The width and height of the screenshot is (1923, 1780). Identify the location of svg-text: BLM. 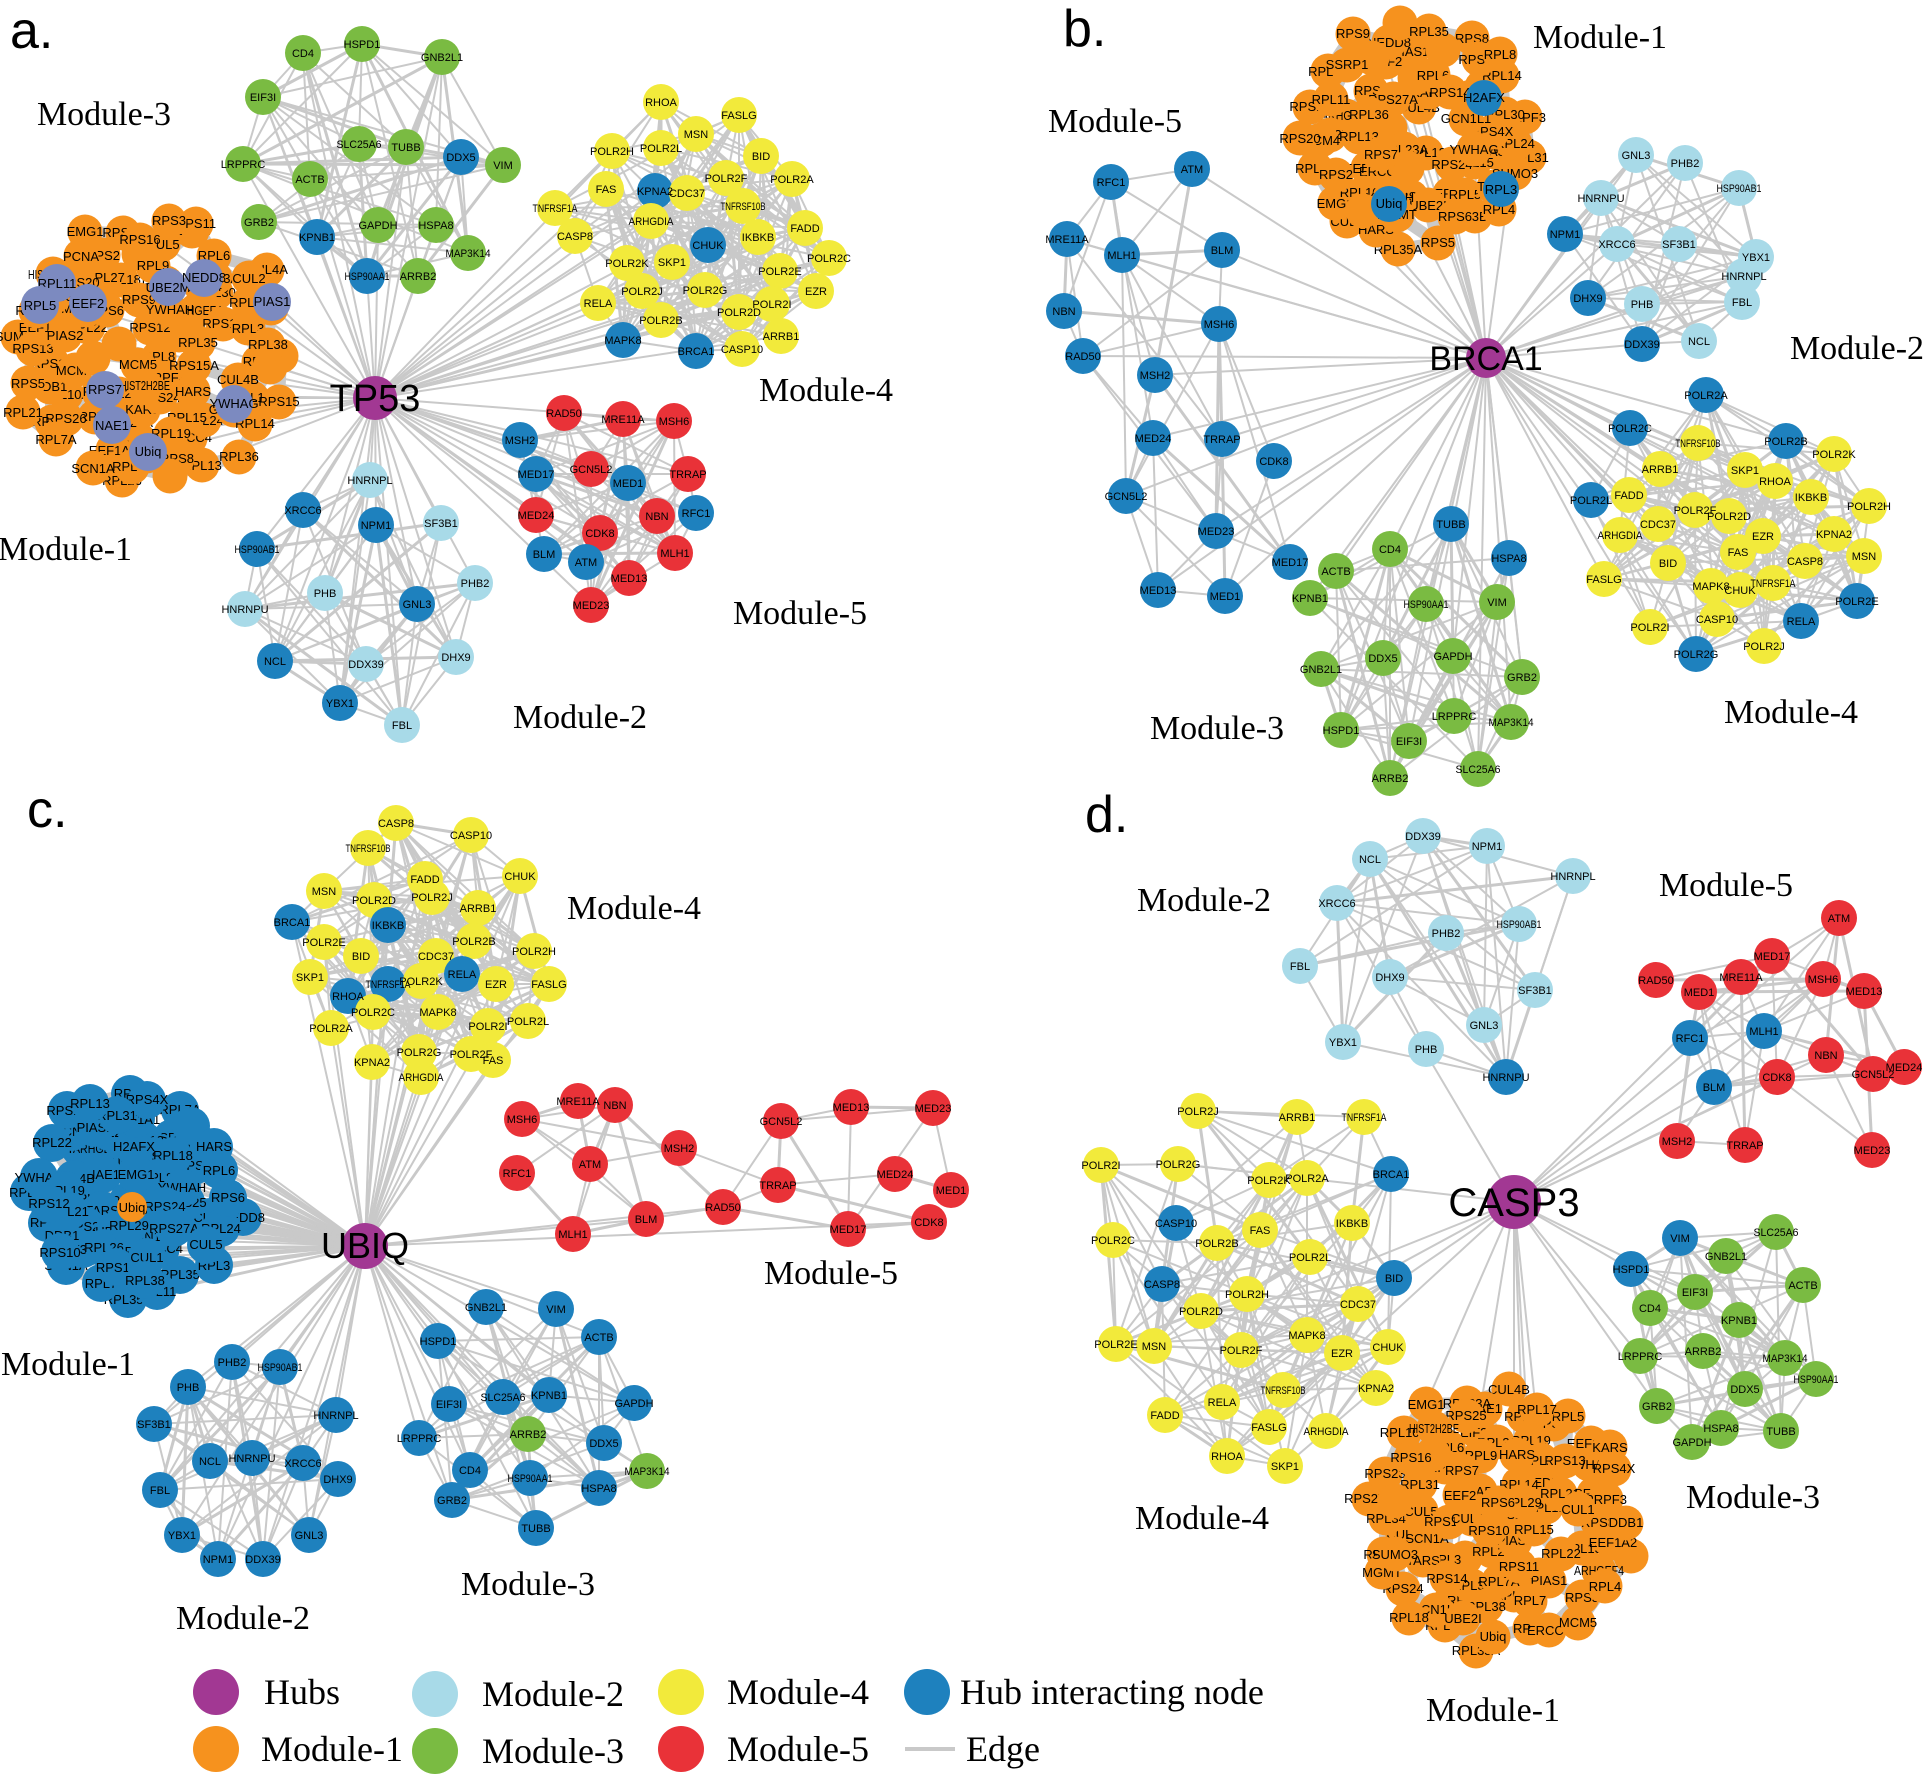
(646, 1220).